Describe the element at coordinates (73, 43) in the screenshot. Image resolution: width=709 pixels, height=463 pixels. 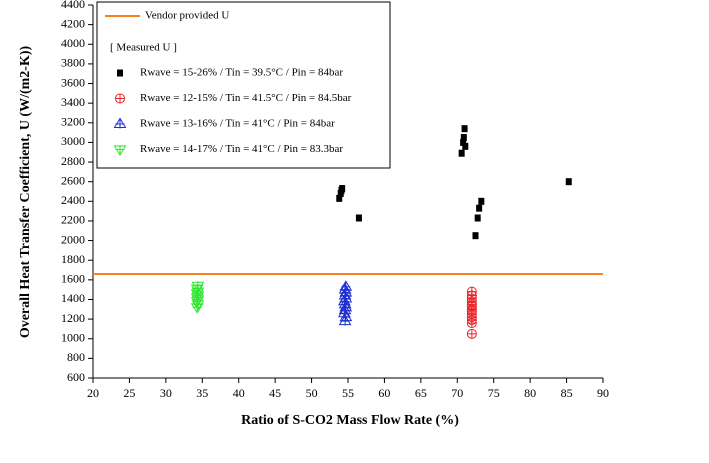
I see `y-tick-label: 4000` at that location.